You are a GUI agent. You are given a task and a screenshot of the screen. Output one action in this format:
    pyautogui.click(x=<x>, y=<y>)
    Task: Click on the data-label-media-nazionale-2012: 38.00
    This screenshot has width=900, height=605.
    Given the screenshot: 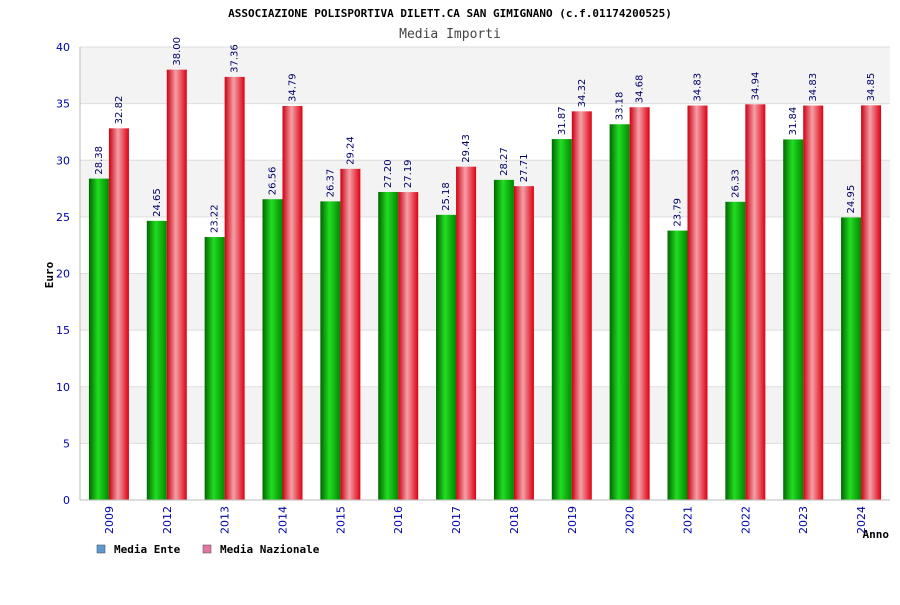 What is the action you would take?
    pyautogui.click(x=177, y=51)
    